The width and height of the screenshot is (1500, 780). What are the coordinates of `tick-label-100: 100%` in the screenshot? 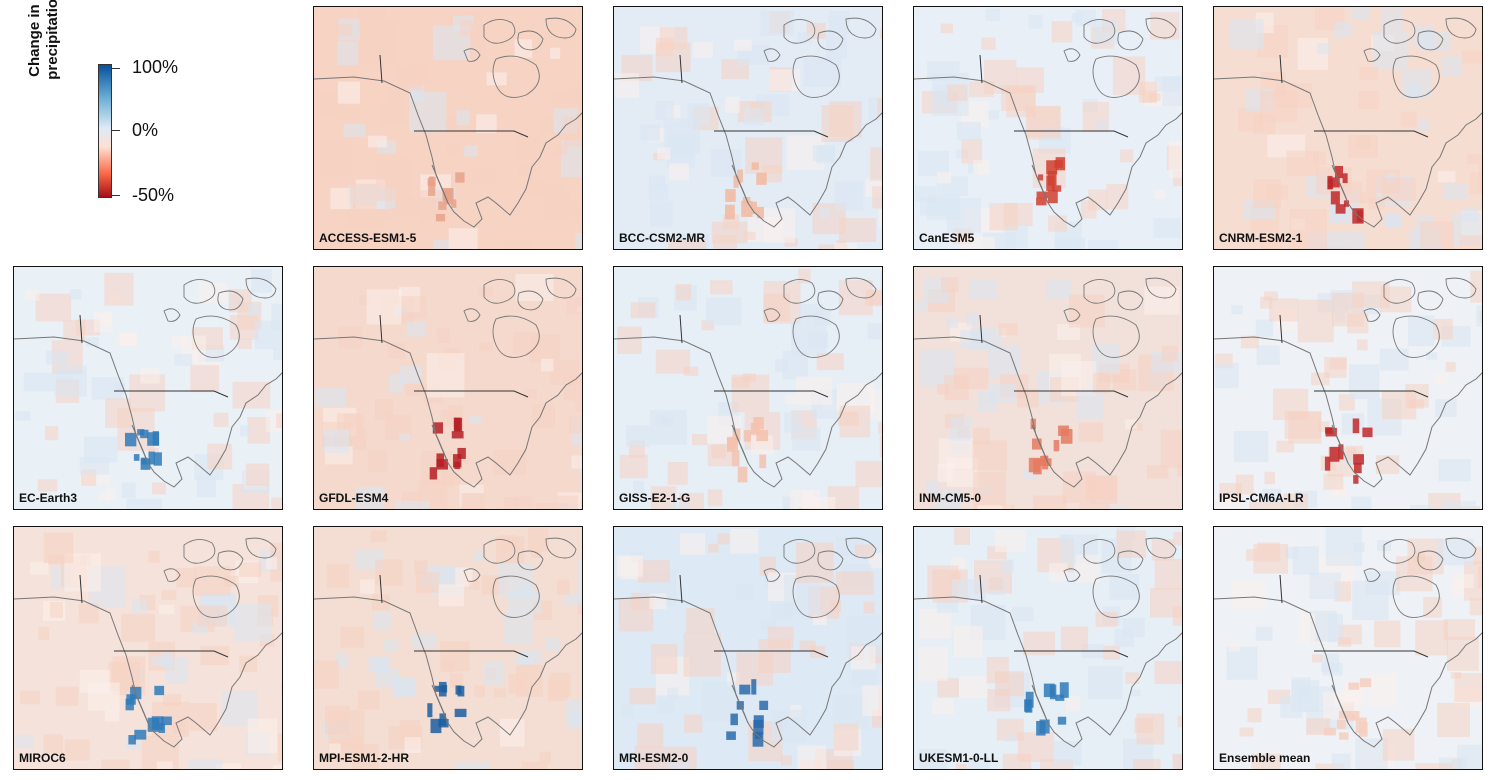 It's located at (155, 67).